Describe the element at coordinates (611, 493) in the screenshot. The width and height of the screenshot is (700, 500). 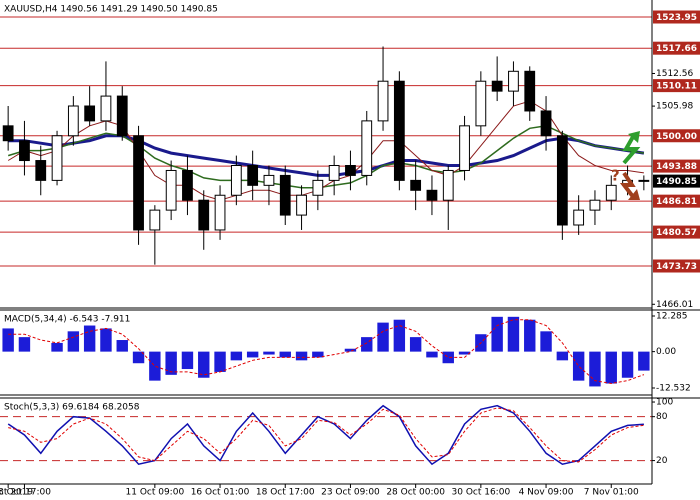
I see `x-tick-label: 7 Nov 01:00` at that location.